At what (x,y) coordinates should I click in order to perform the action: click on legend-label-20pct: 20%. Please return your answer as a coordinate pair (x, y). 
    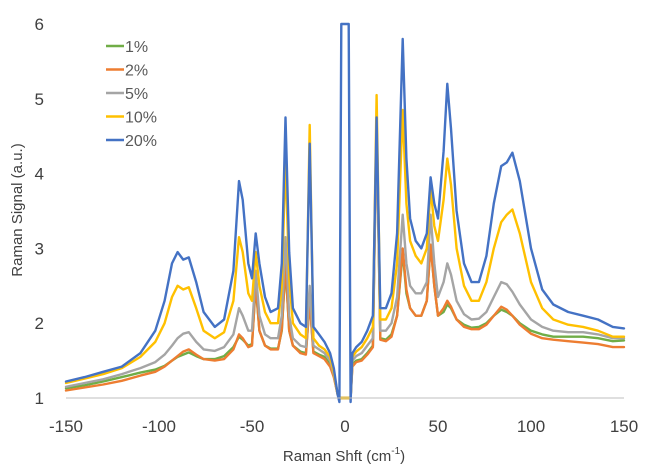
    Looking at the image, I should click on (141, 141).